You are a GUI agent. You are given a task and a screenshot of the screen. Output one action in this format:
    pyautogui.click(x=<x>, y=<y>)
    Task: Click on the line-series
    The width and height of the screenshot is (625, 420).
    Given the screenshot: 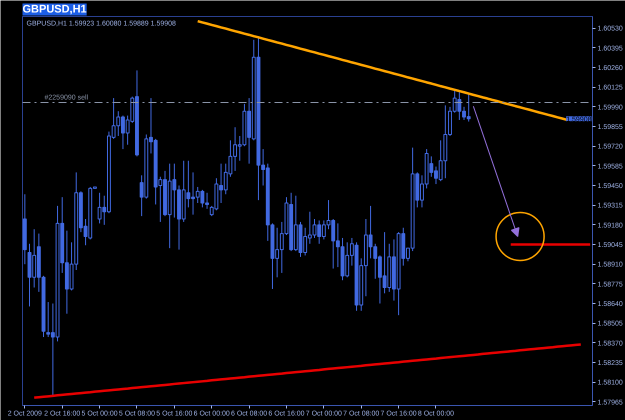 What is the action you would take?
    pyautogui.click(x=307, y=371)
    